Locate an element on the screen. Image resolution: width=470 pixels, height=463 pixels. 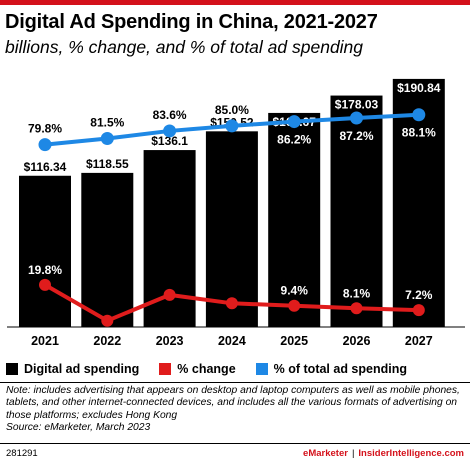
pct-change-point-2022 is located at coordinates (107, 320).